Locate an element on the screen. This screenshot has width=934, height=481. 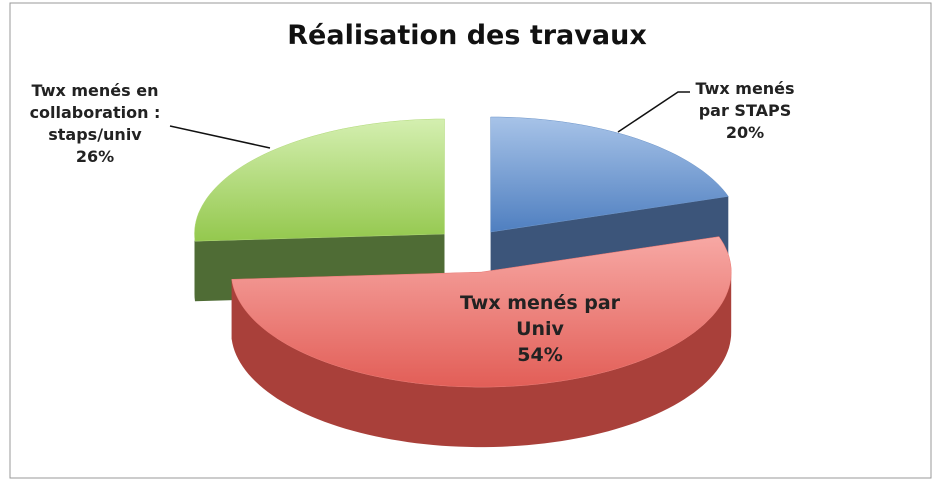
category-name: Twx menés par Univ is located at coordinates (540, 316).